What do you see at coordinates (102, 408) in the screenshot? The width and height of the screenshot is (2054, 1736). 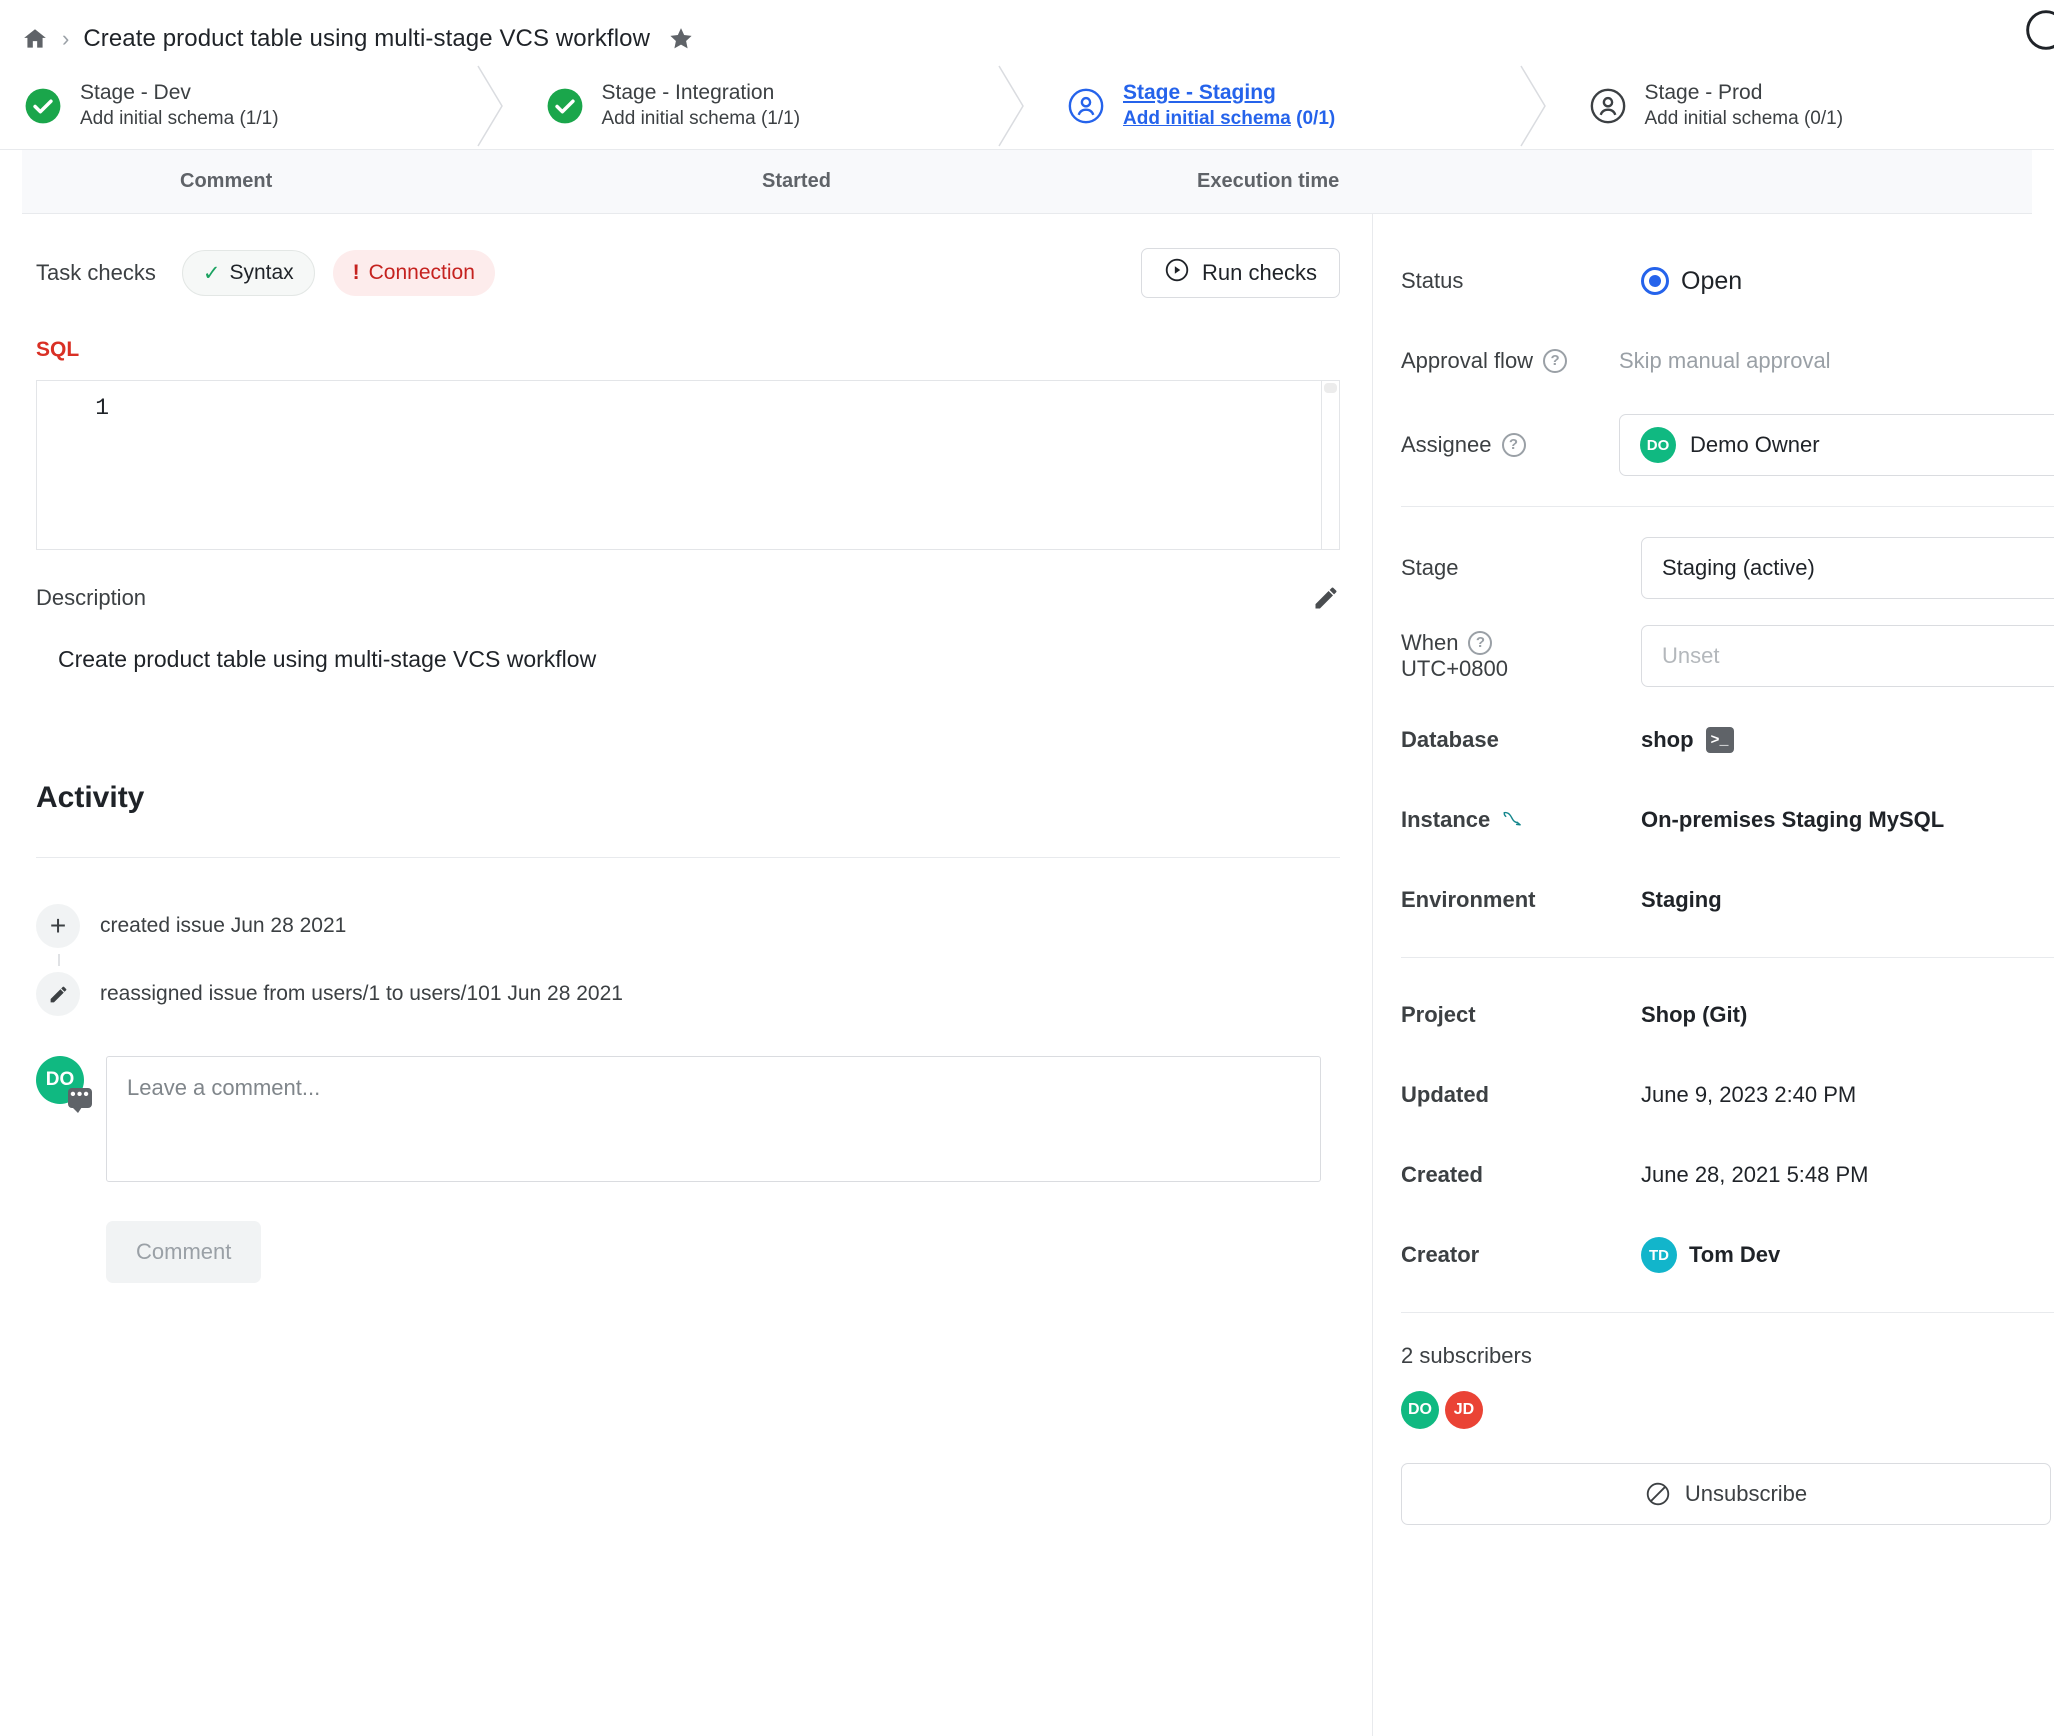 I see `sql-line-number: 1` at bounding box center [102, 408].